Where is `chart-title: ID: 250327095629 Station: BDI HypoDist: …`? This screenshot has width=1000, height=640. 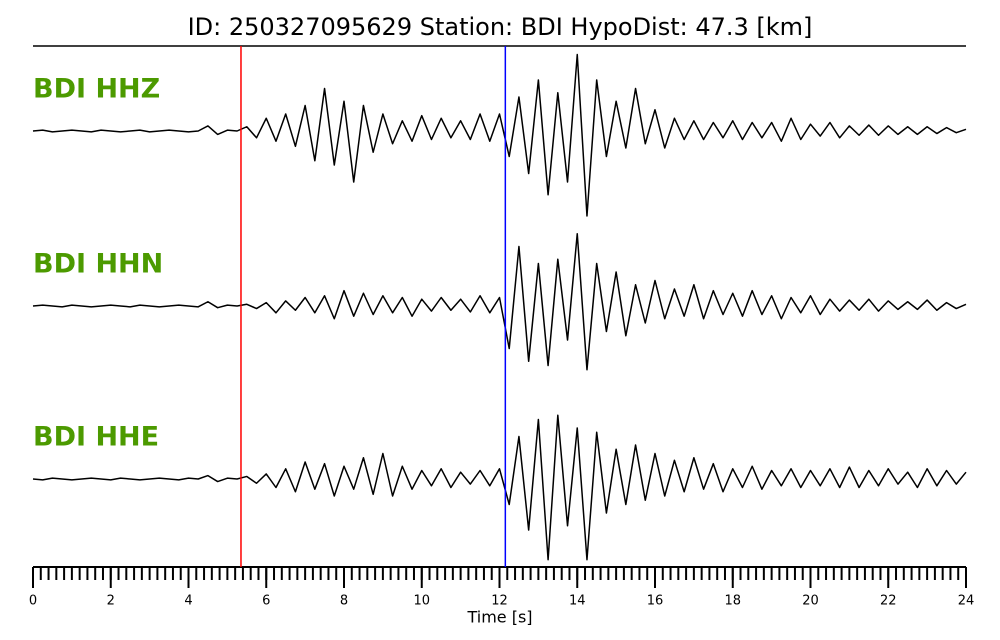
chart-title: ID: 250327095629 Station: BDI HypoDist: … is located at coordinates (500, 27).